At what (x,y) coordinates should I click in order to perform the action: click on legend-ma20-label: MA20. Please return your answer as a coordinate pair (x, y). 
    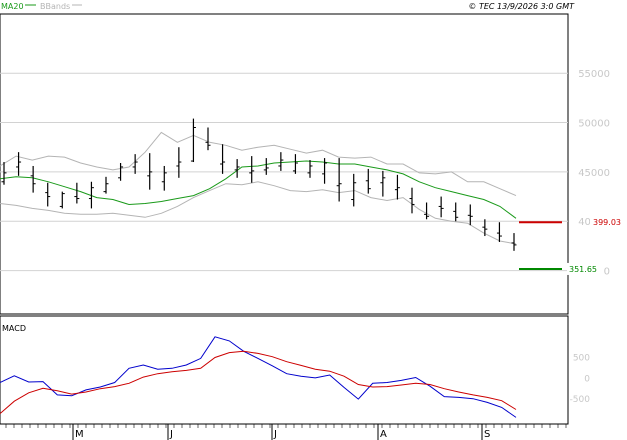
    Looking at the image, I should click on (12, 6).